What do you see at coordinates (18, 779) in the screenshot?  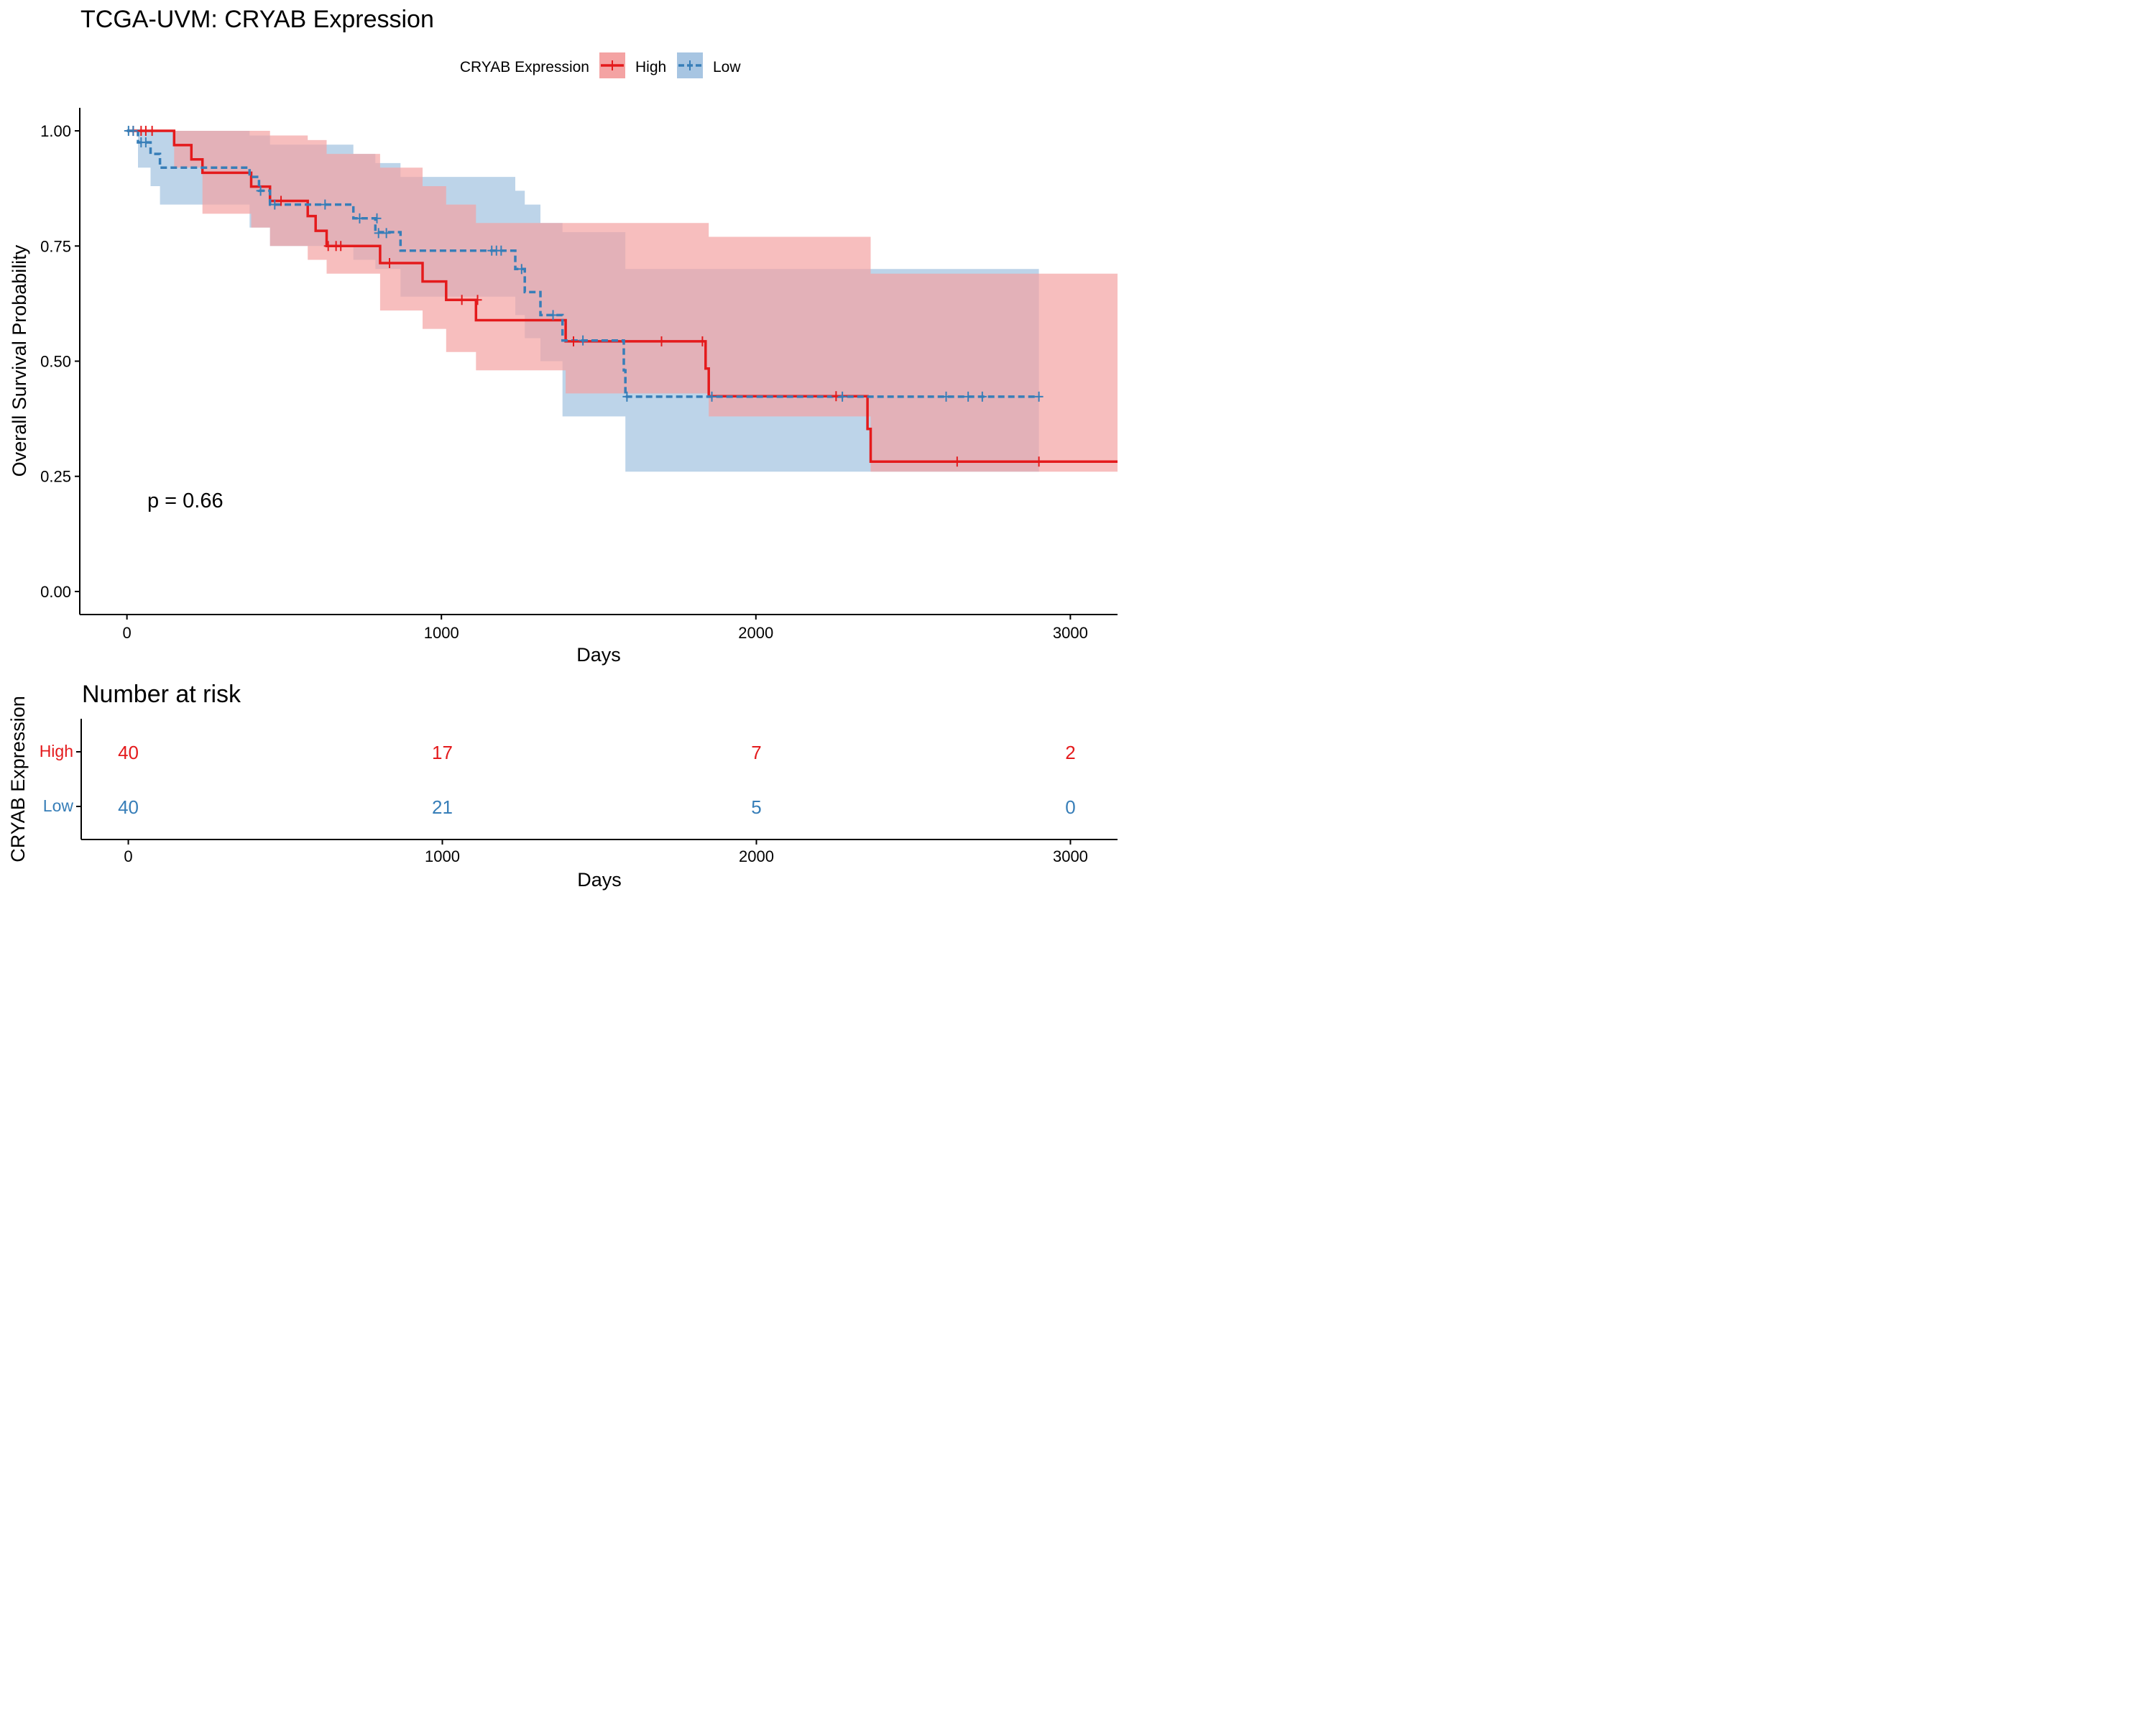 I see `risk-table-y-axis-label: CRYAB Expression` at bounding box center [18, 779].